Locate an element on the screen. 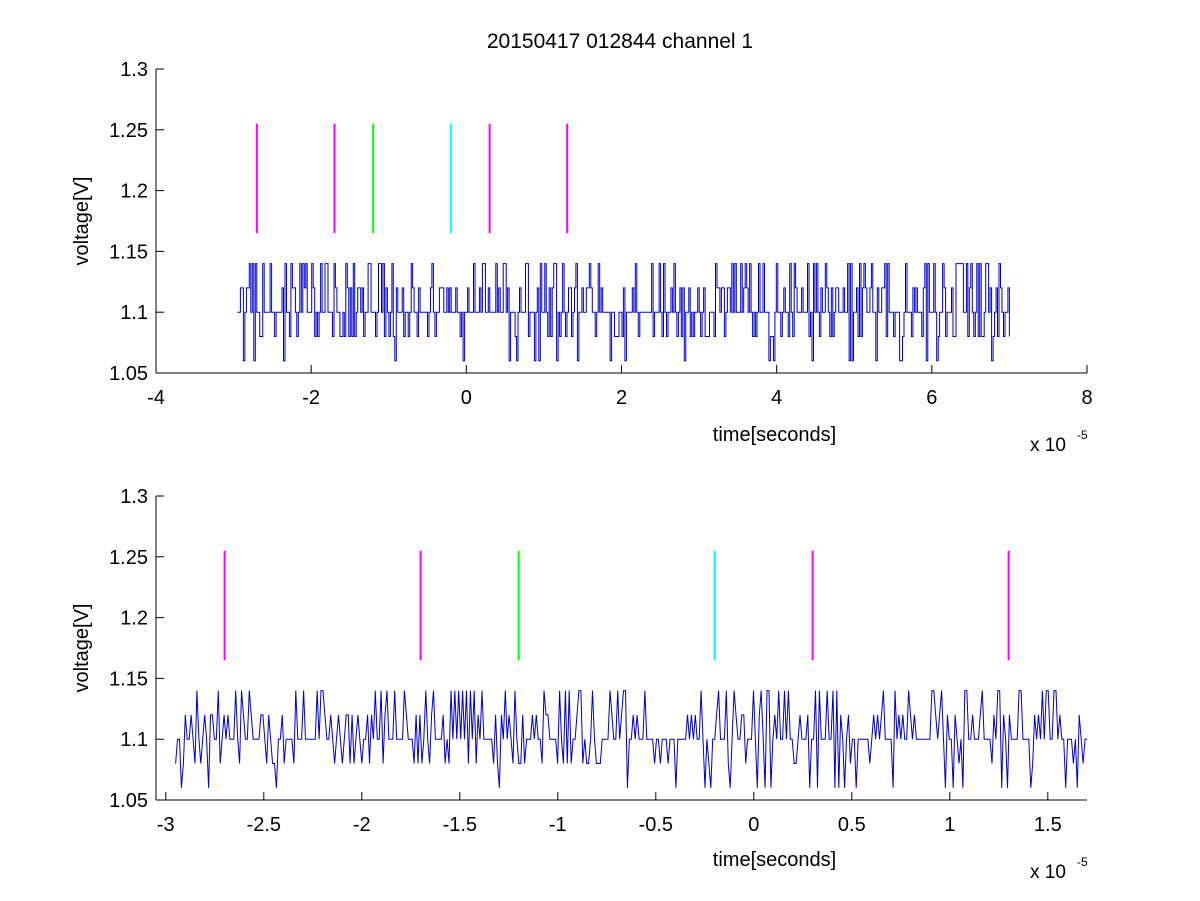  x-tick-label: 6 is located at coordinates (931, 398).